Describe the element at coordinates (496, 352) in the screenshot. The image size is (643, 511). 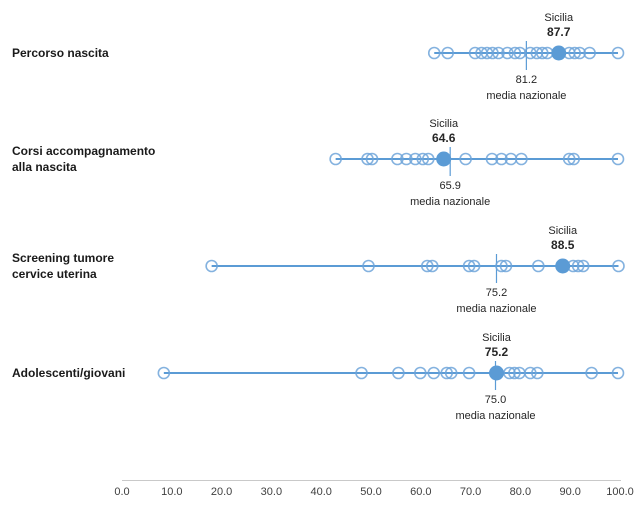
I see `sicilia-value: 75.2` at that location.